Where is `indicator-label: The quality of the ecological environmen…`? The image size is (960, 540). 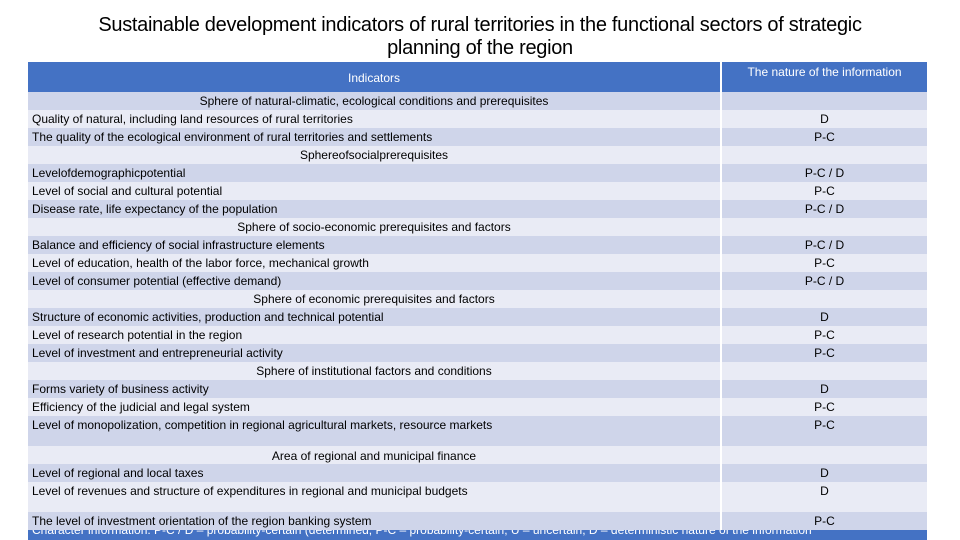 indicator-label: The quality of the ecological environmen… is located at coordinates (374, 137).